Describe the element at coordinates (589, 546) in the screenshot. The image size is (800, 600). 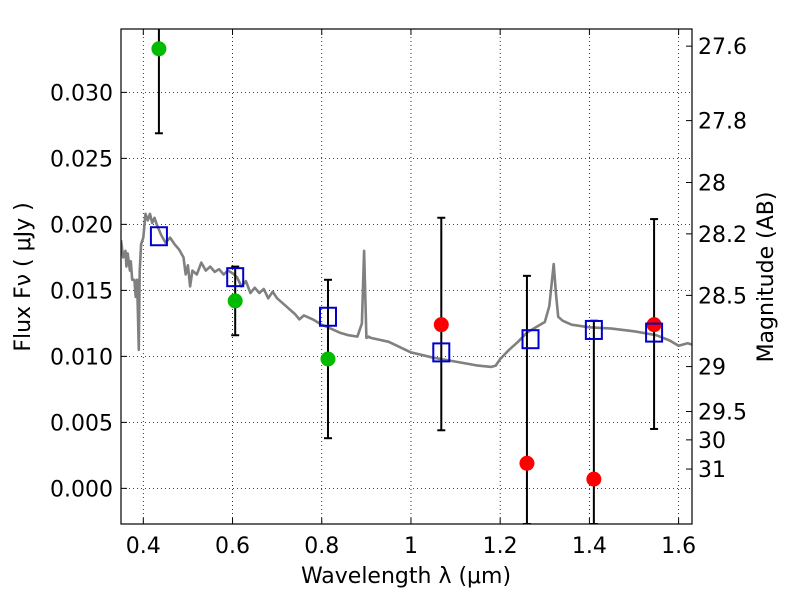
I see `x-tick-label: 1.4` at that location.